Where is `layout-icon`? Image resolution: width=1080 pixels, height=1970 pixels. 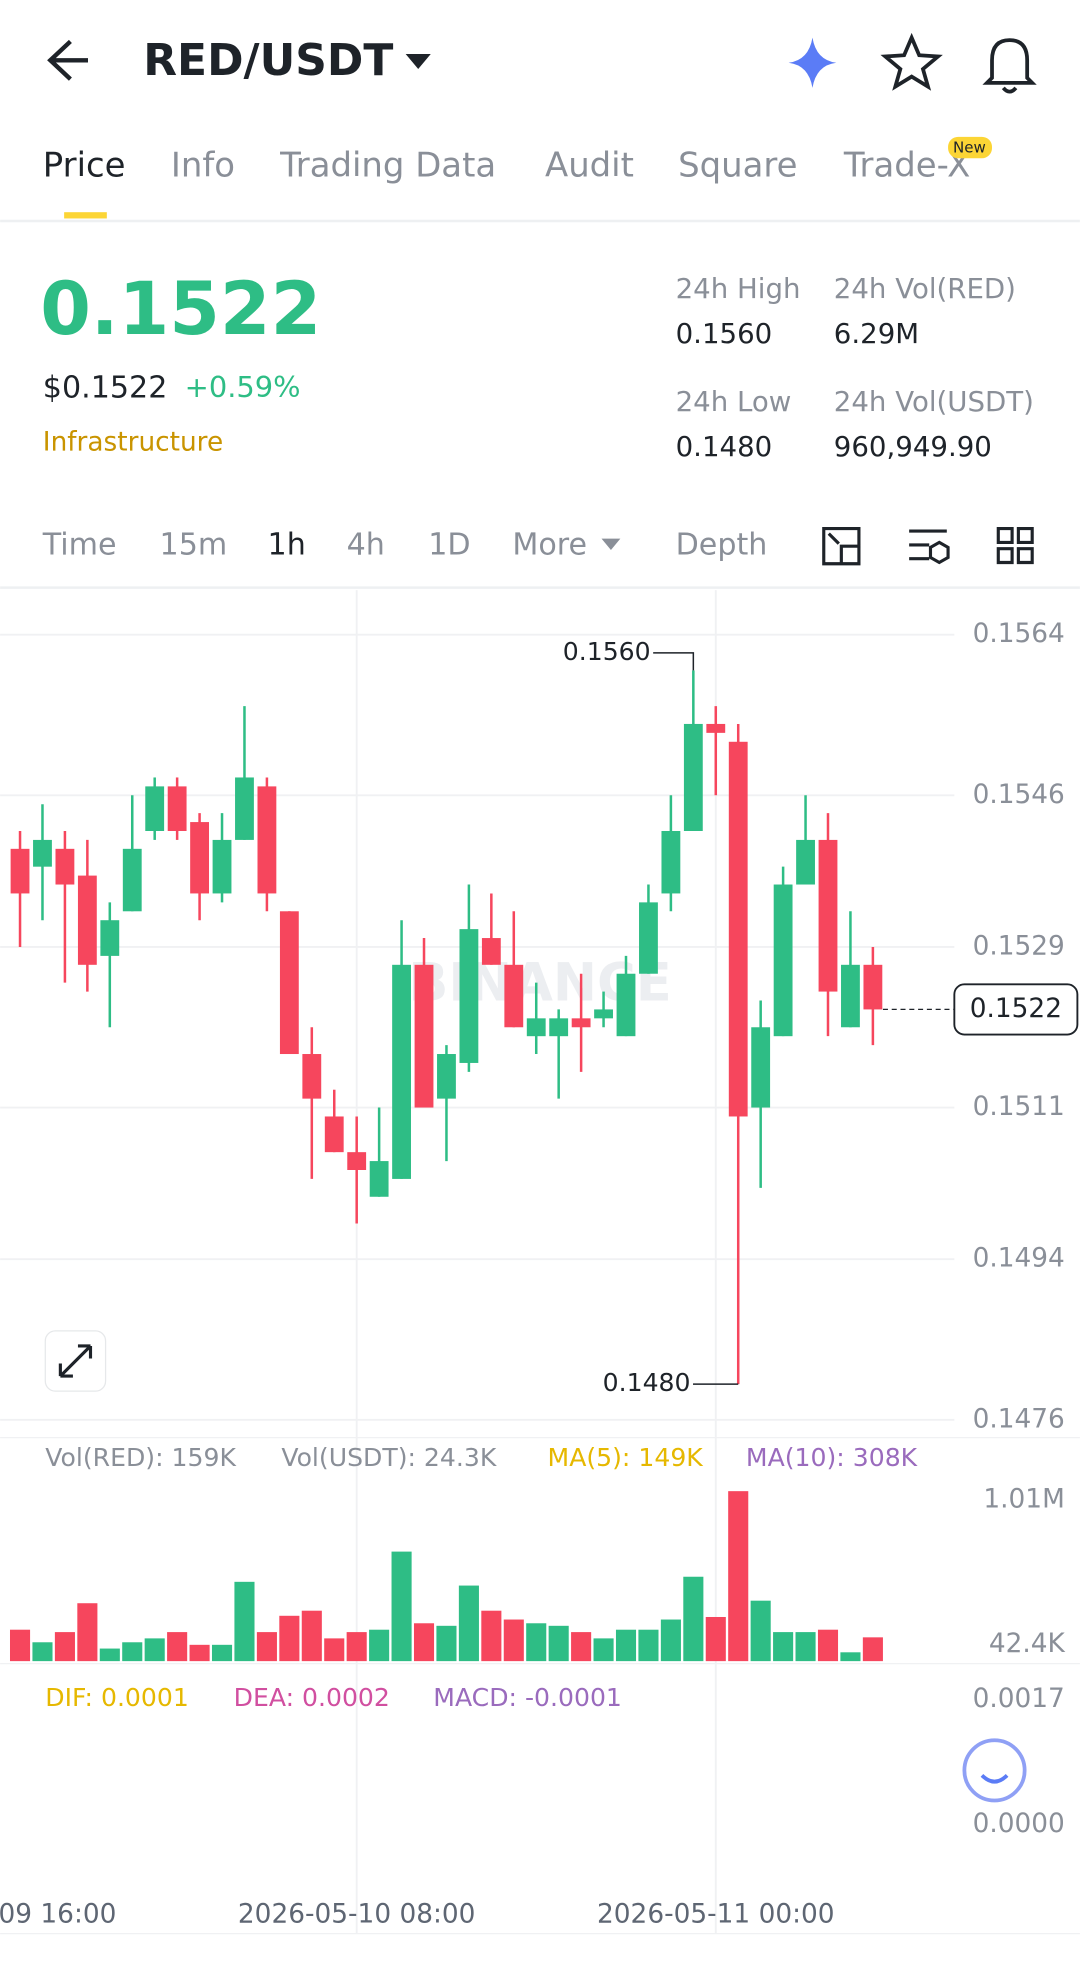 layout-icon is located at coordinates (1015, 546).